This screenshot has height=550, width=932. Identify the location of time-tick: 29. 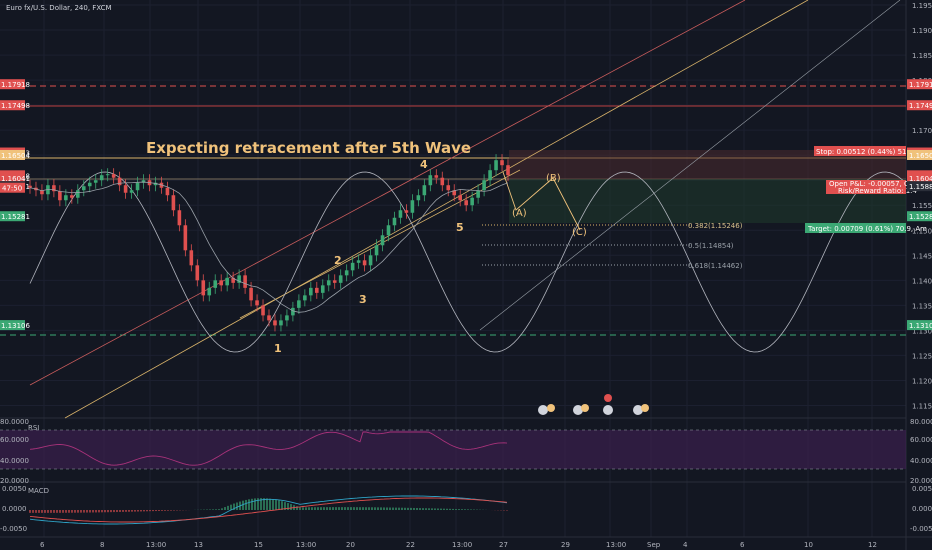
(565, 545).